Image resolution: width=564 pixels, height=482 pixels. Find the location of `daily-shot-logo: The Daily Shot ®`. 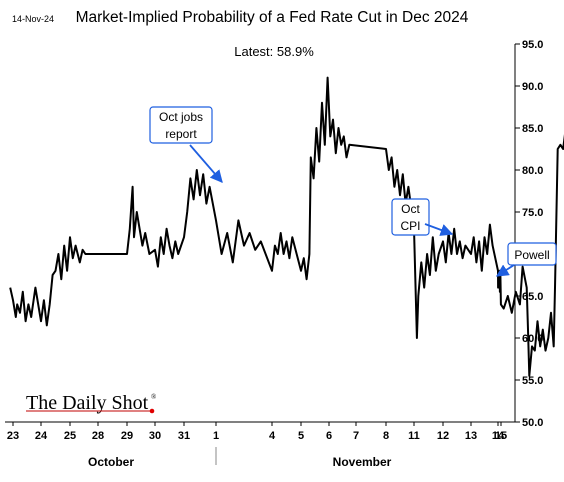

daily-shot-logo: The Daily Shot ® is located at coordinates (91, 403).